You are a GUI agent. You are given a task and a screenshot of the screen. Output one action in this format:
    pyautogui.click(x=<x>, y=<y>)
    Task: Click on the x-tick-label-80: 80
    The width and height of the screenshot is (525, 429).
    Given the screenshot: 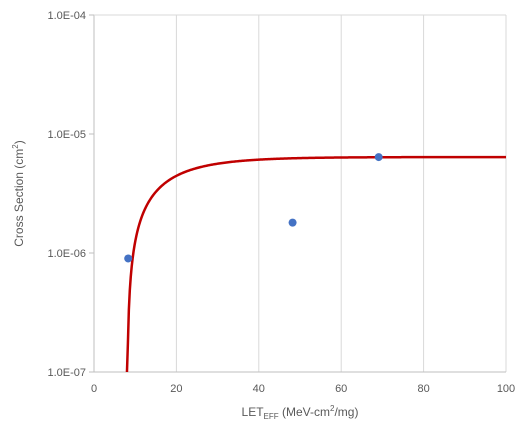 What is the action you would take?
    pyautogui.click(x=423, y=389)
    